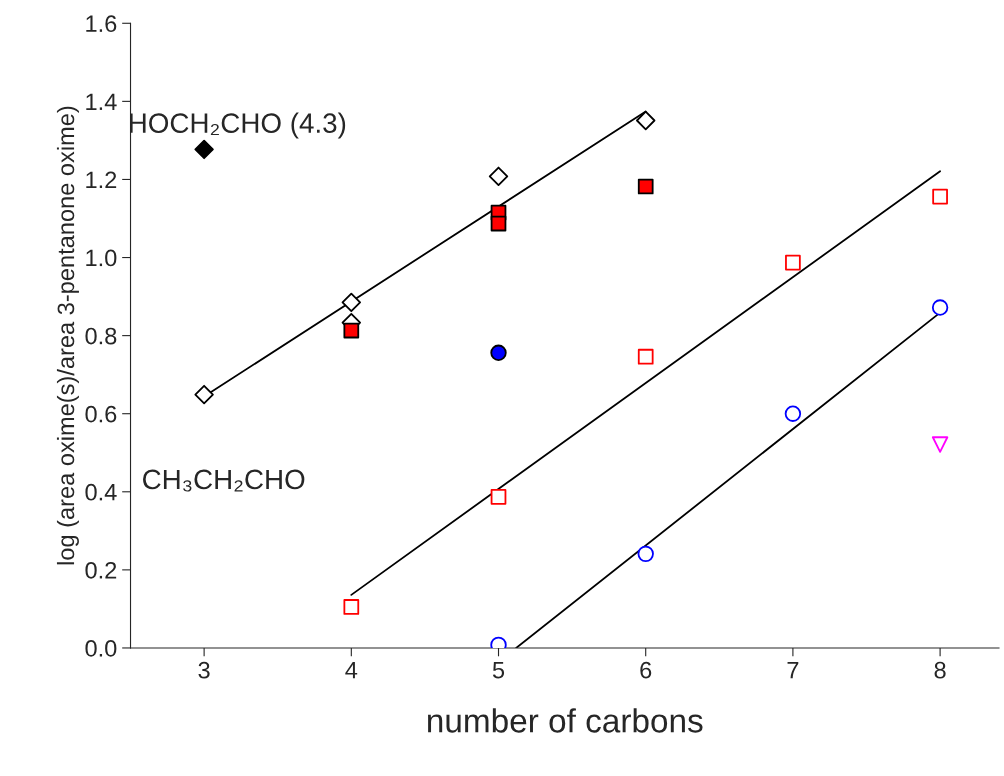 The width and height of the screenshot is (1004, 776). I want to click on x-tick-label: 4, so click(351, 670).